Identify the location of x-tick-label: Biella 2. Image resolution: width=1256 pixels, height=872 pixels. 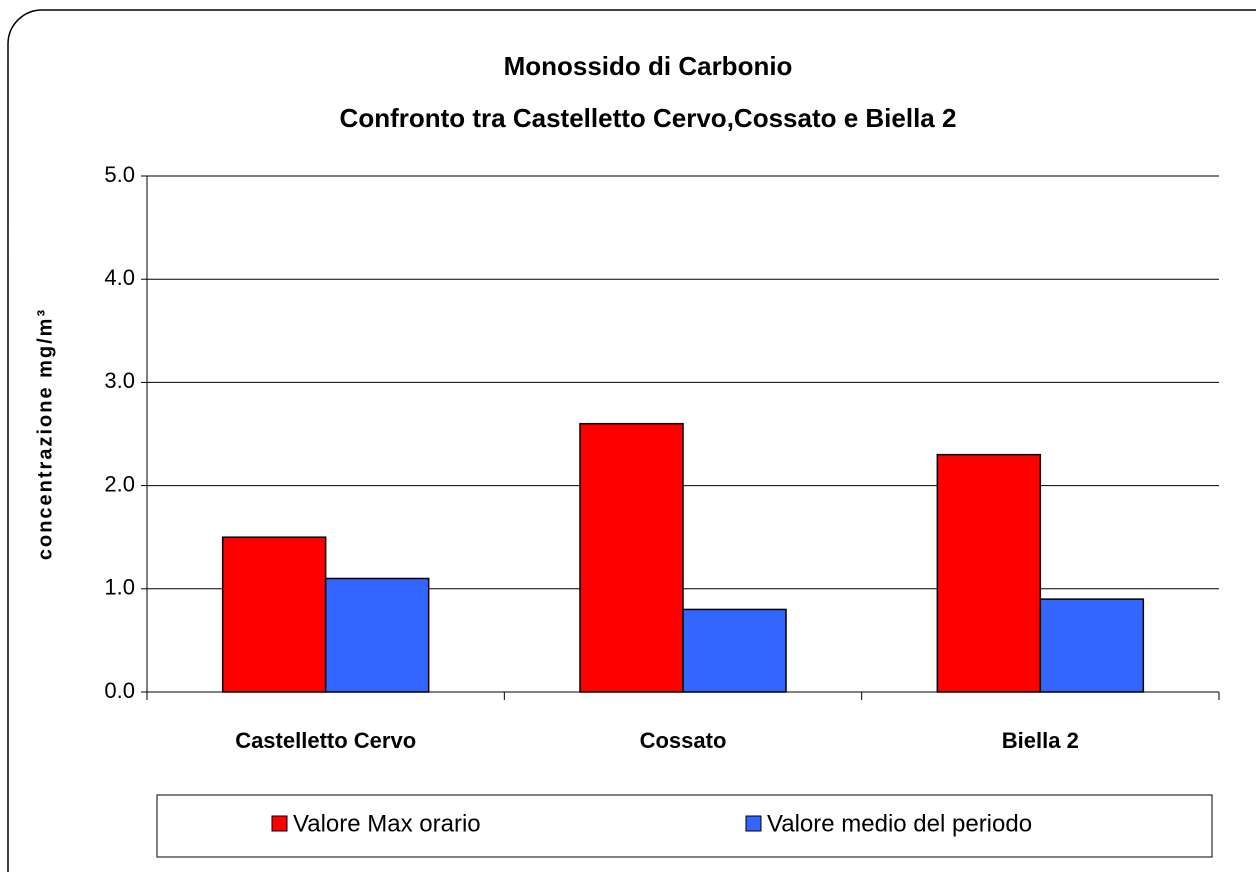
(1040, 740).